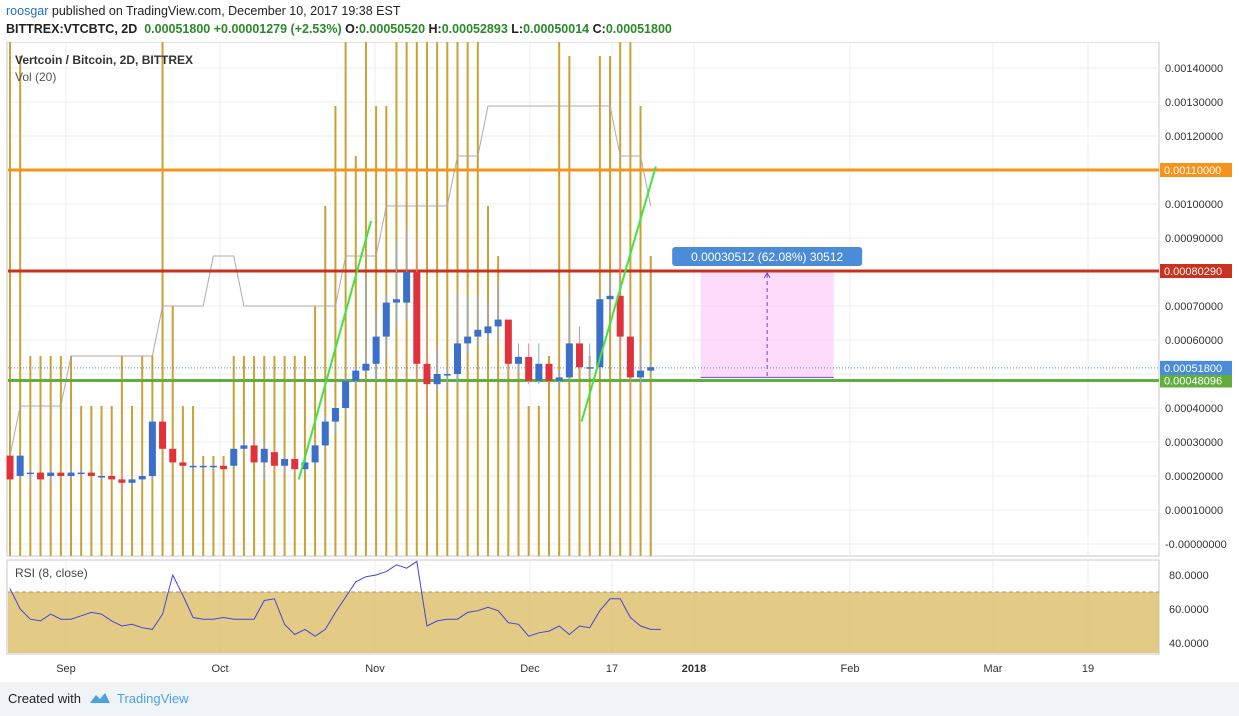 The height and width of the screenshot is (716, 1239). What do you see at coordinates (767, 275) in the screenshot?
I see `measure-arrowhead` at bounding box center [767, 275].